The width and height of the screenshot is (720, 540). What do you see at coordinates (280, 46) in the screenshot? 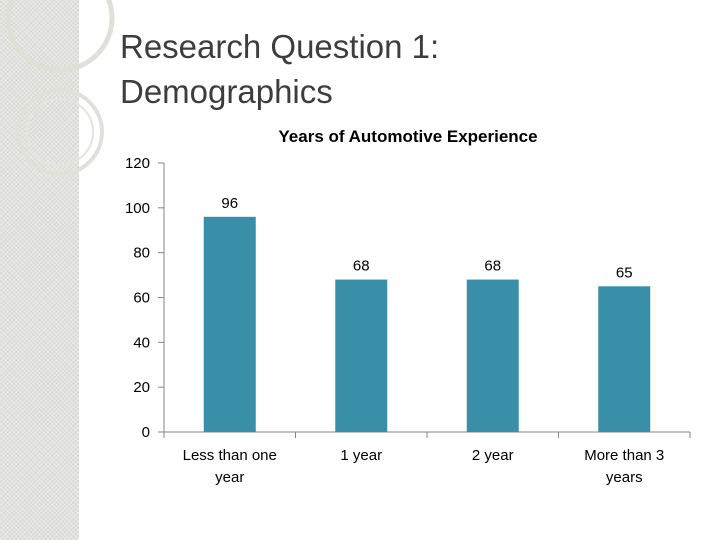
I see `slide-title-line-1: Research Question 1:` at bounding box center [280, 46].